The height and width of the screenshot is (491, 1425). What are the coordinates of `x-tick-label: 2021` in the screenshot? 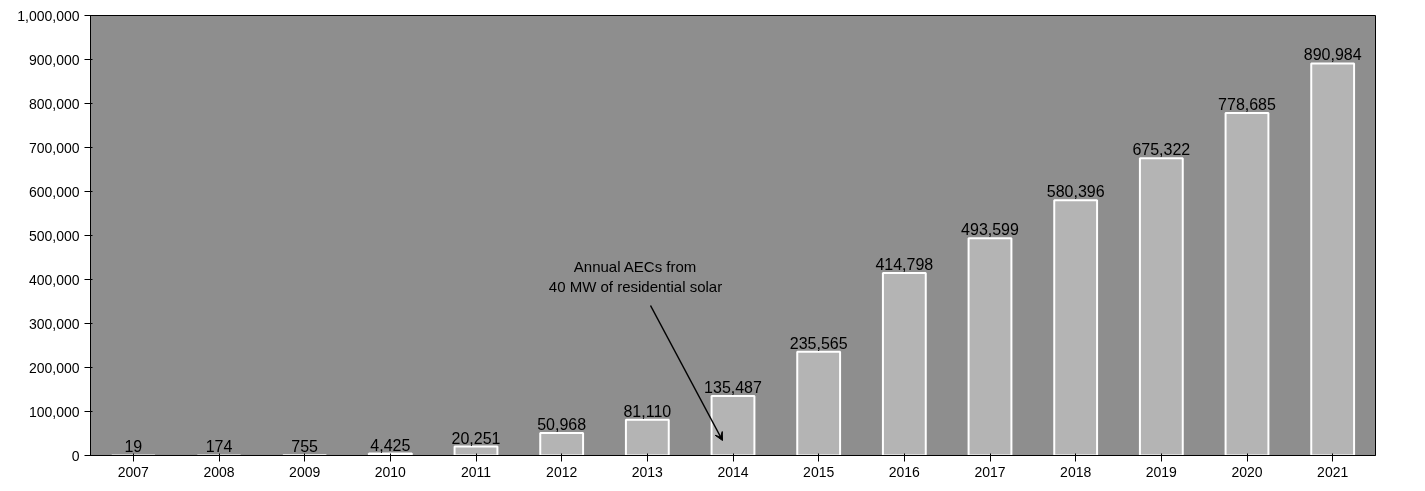 It's located at (1333, 471).